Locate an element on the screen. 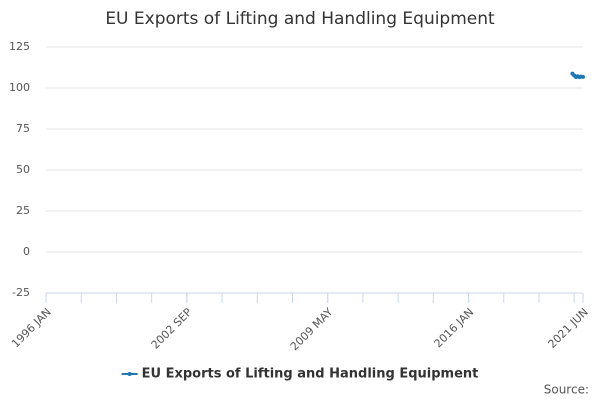 This screenshot has width=600, height=404. y-tick-label: 100 is located at coordinates (19, 87).